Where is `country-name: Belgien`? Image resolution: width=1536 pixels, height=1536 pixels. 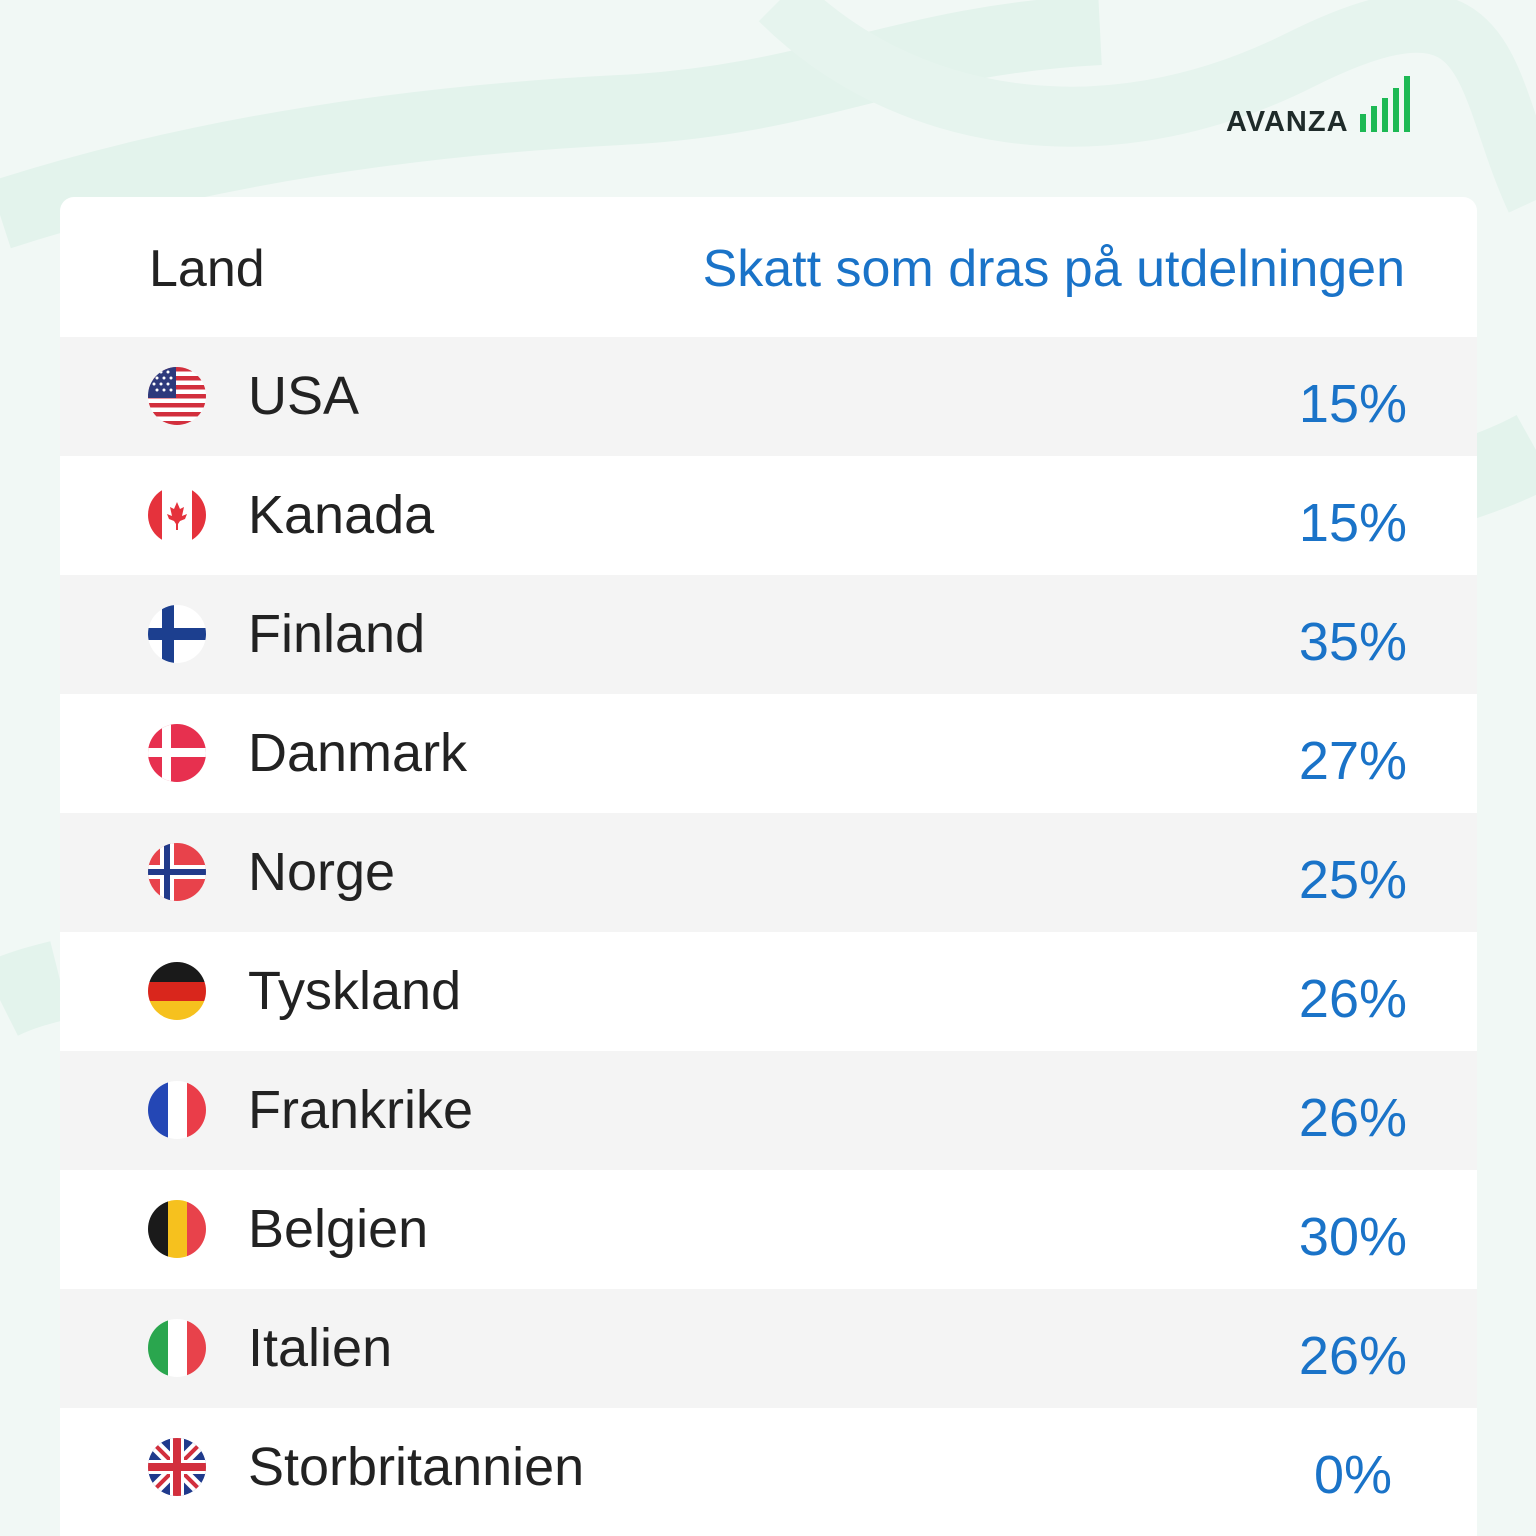
country-name: Belgien is located at coordinates (338, 1229).